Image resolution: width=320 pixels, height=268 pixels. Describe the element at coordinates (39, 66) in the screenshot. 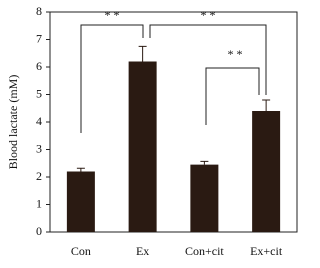

I see `y-tick-label: 6` at that location.